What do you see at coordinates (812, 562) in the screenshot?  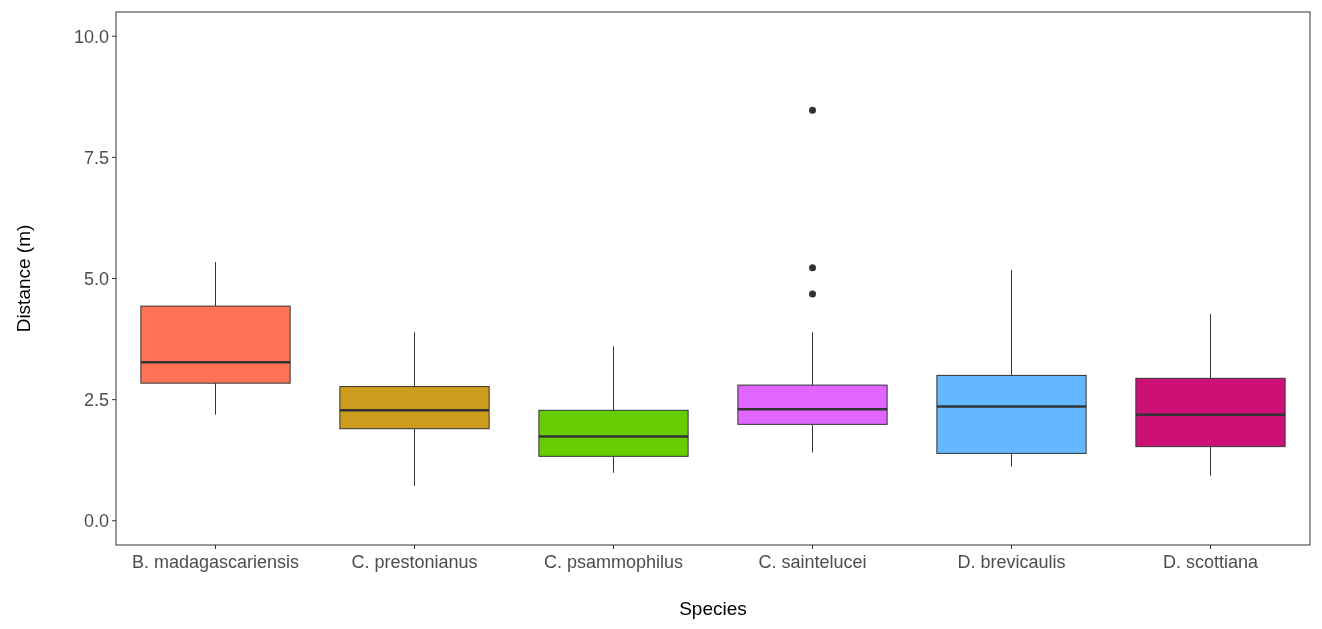 I see `x-tick-label: C. saintelucei` at bounding box center [812, 562].